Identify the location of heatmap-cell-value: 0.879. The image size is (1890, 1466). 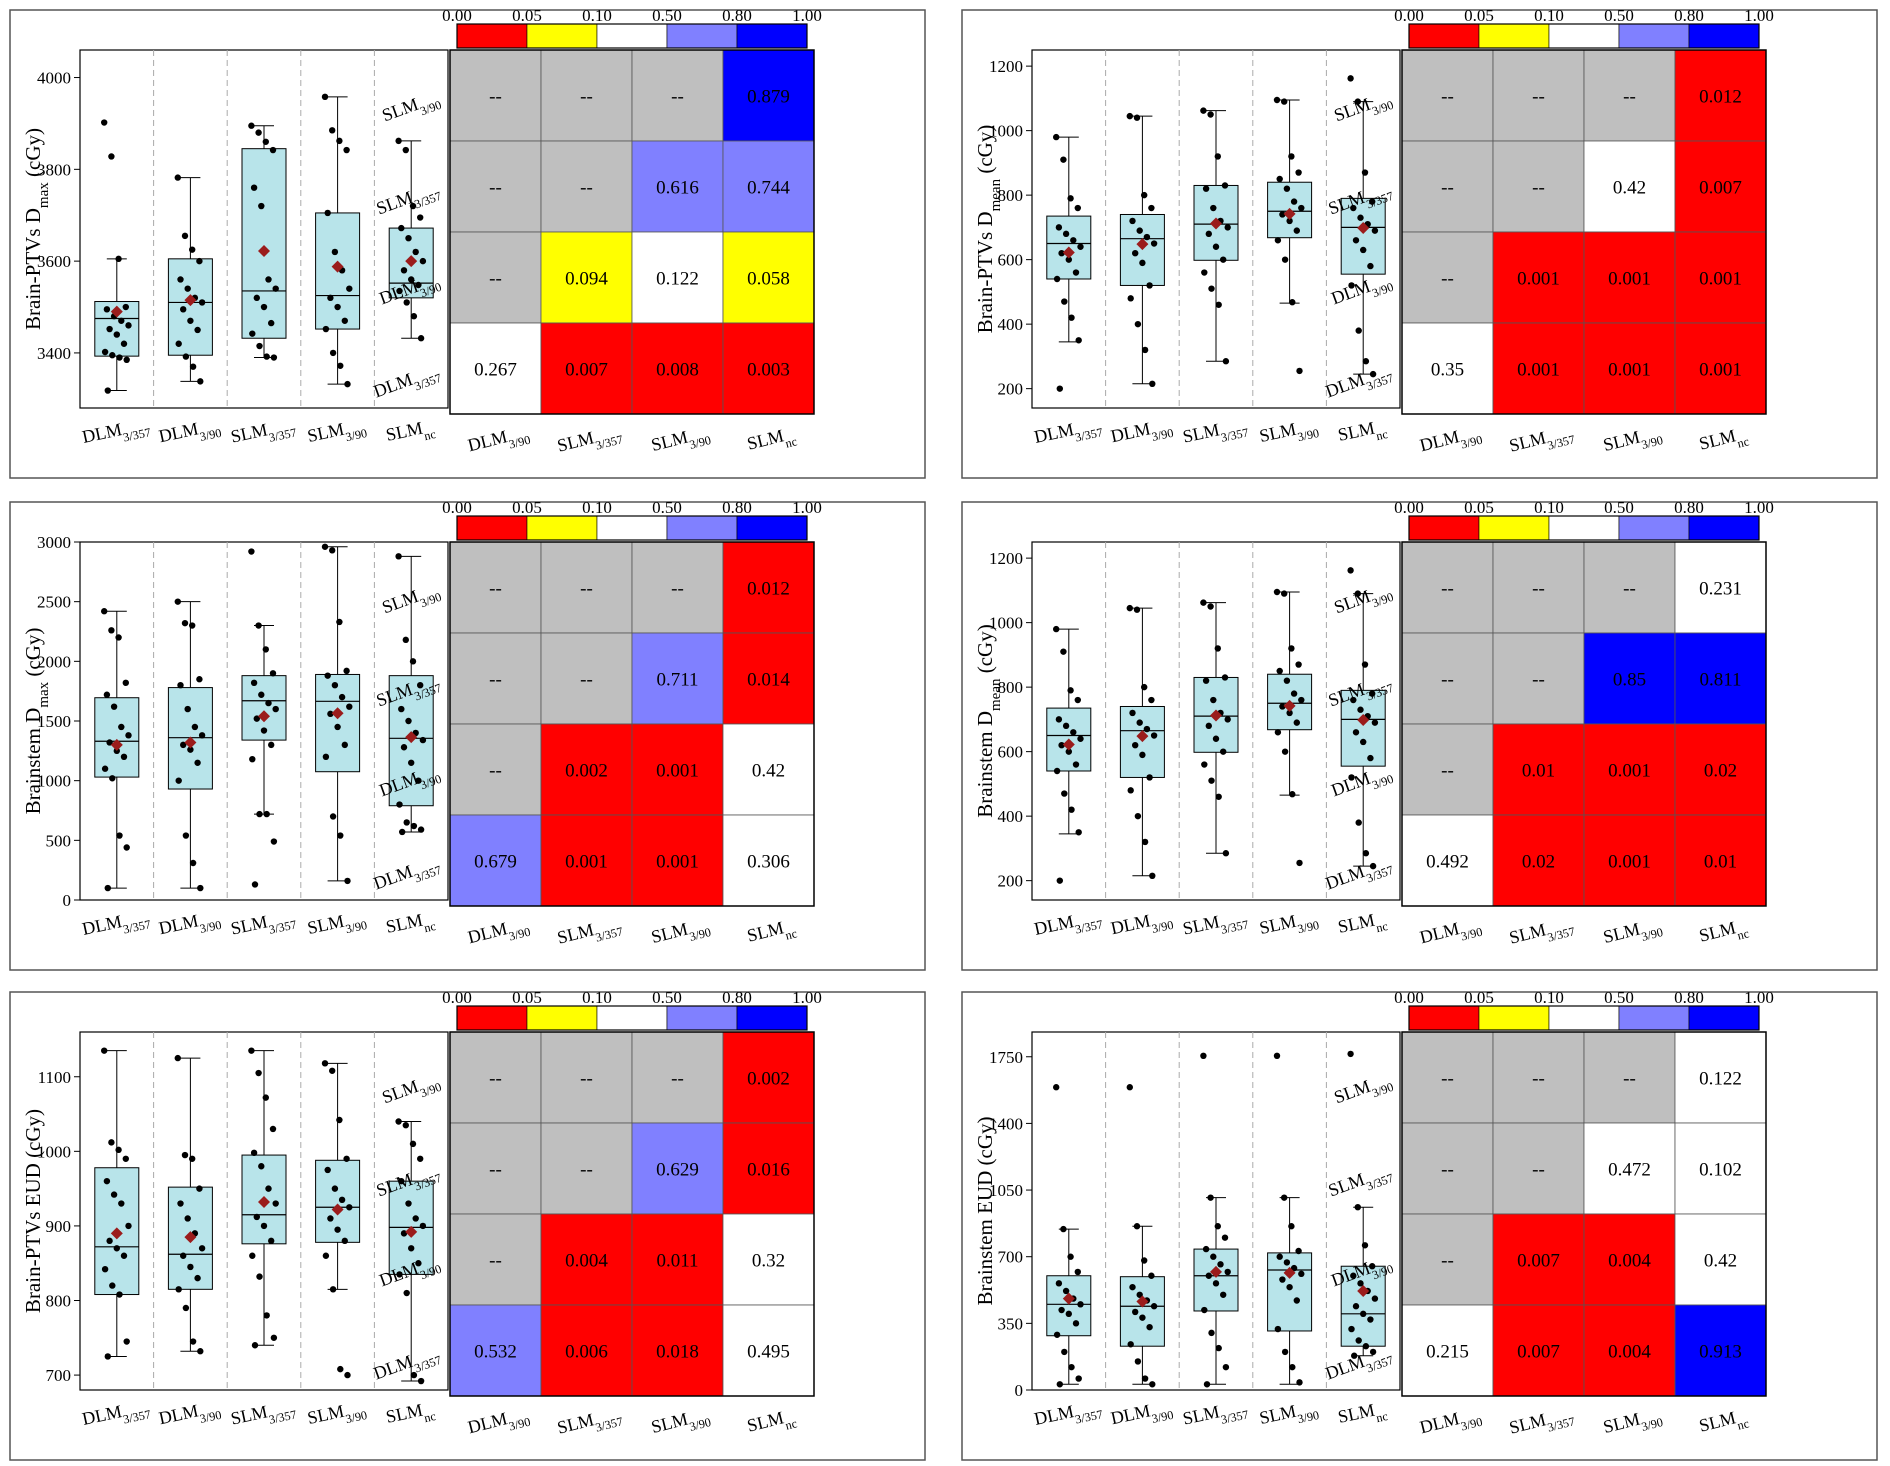
(768, 97).